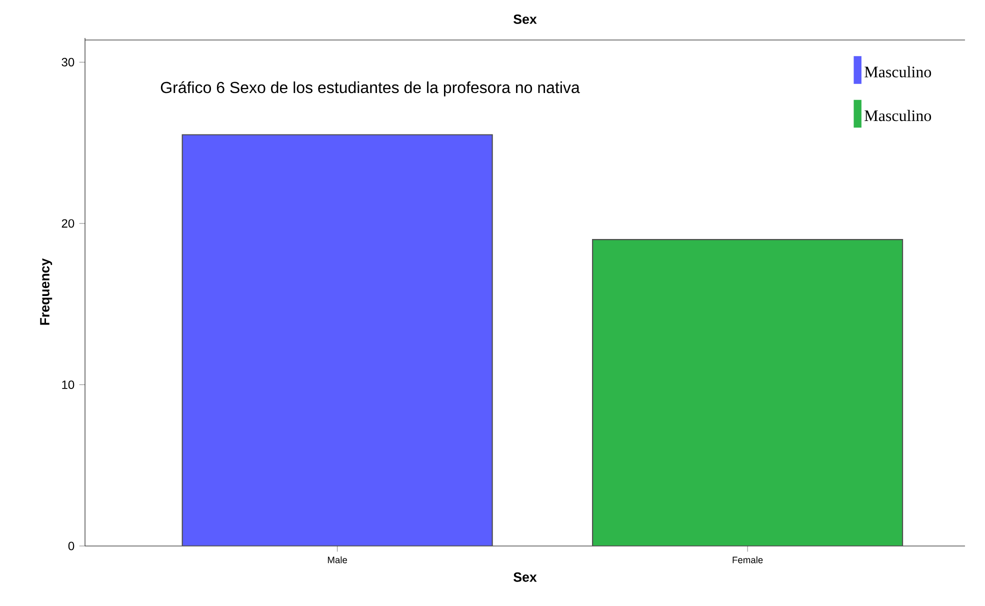 This screenshot has width=985, height=606. Describe the element at coordinates (525, 19) in the screenshot. I see `chart-title: Sex` at that location.